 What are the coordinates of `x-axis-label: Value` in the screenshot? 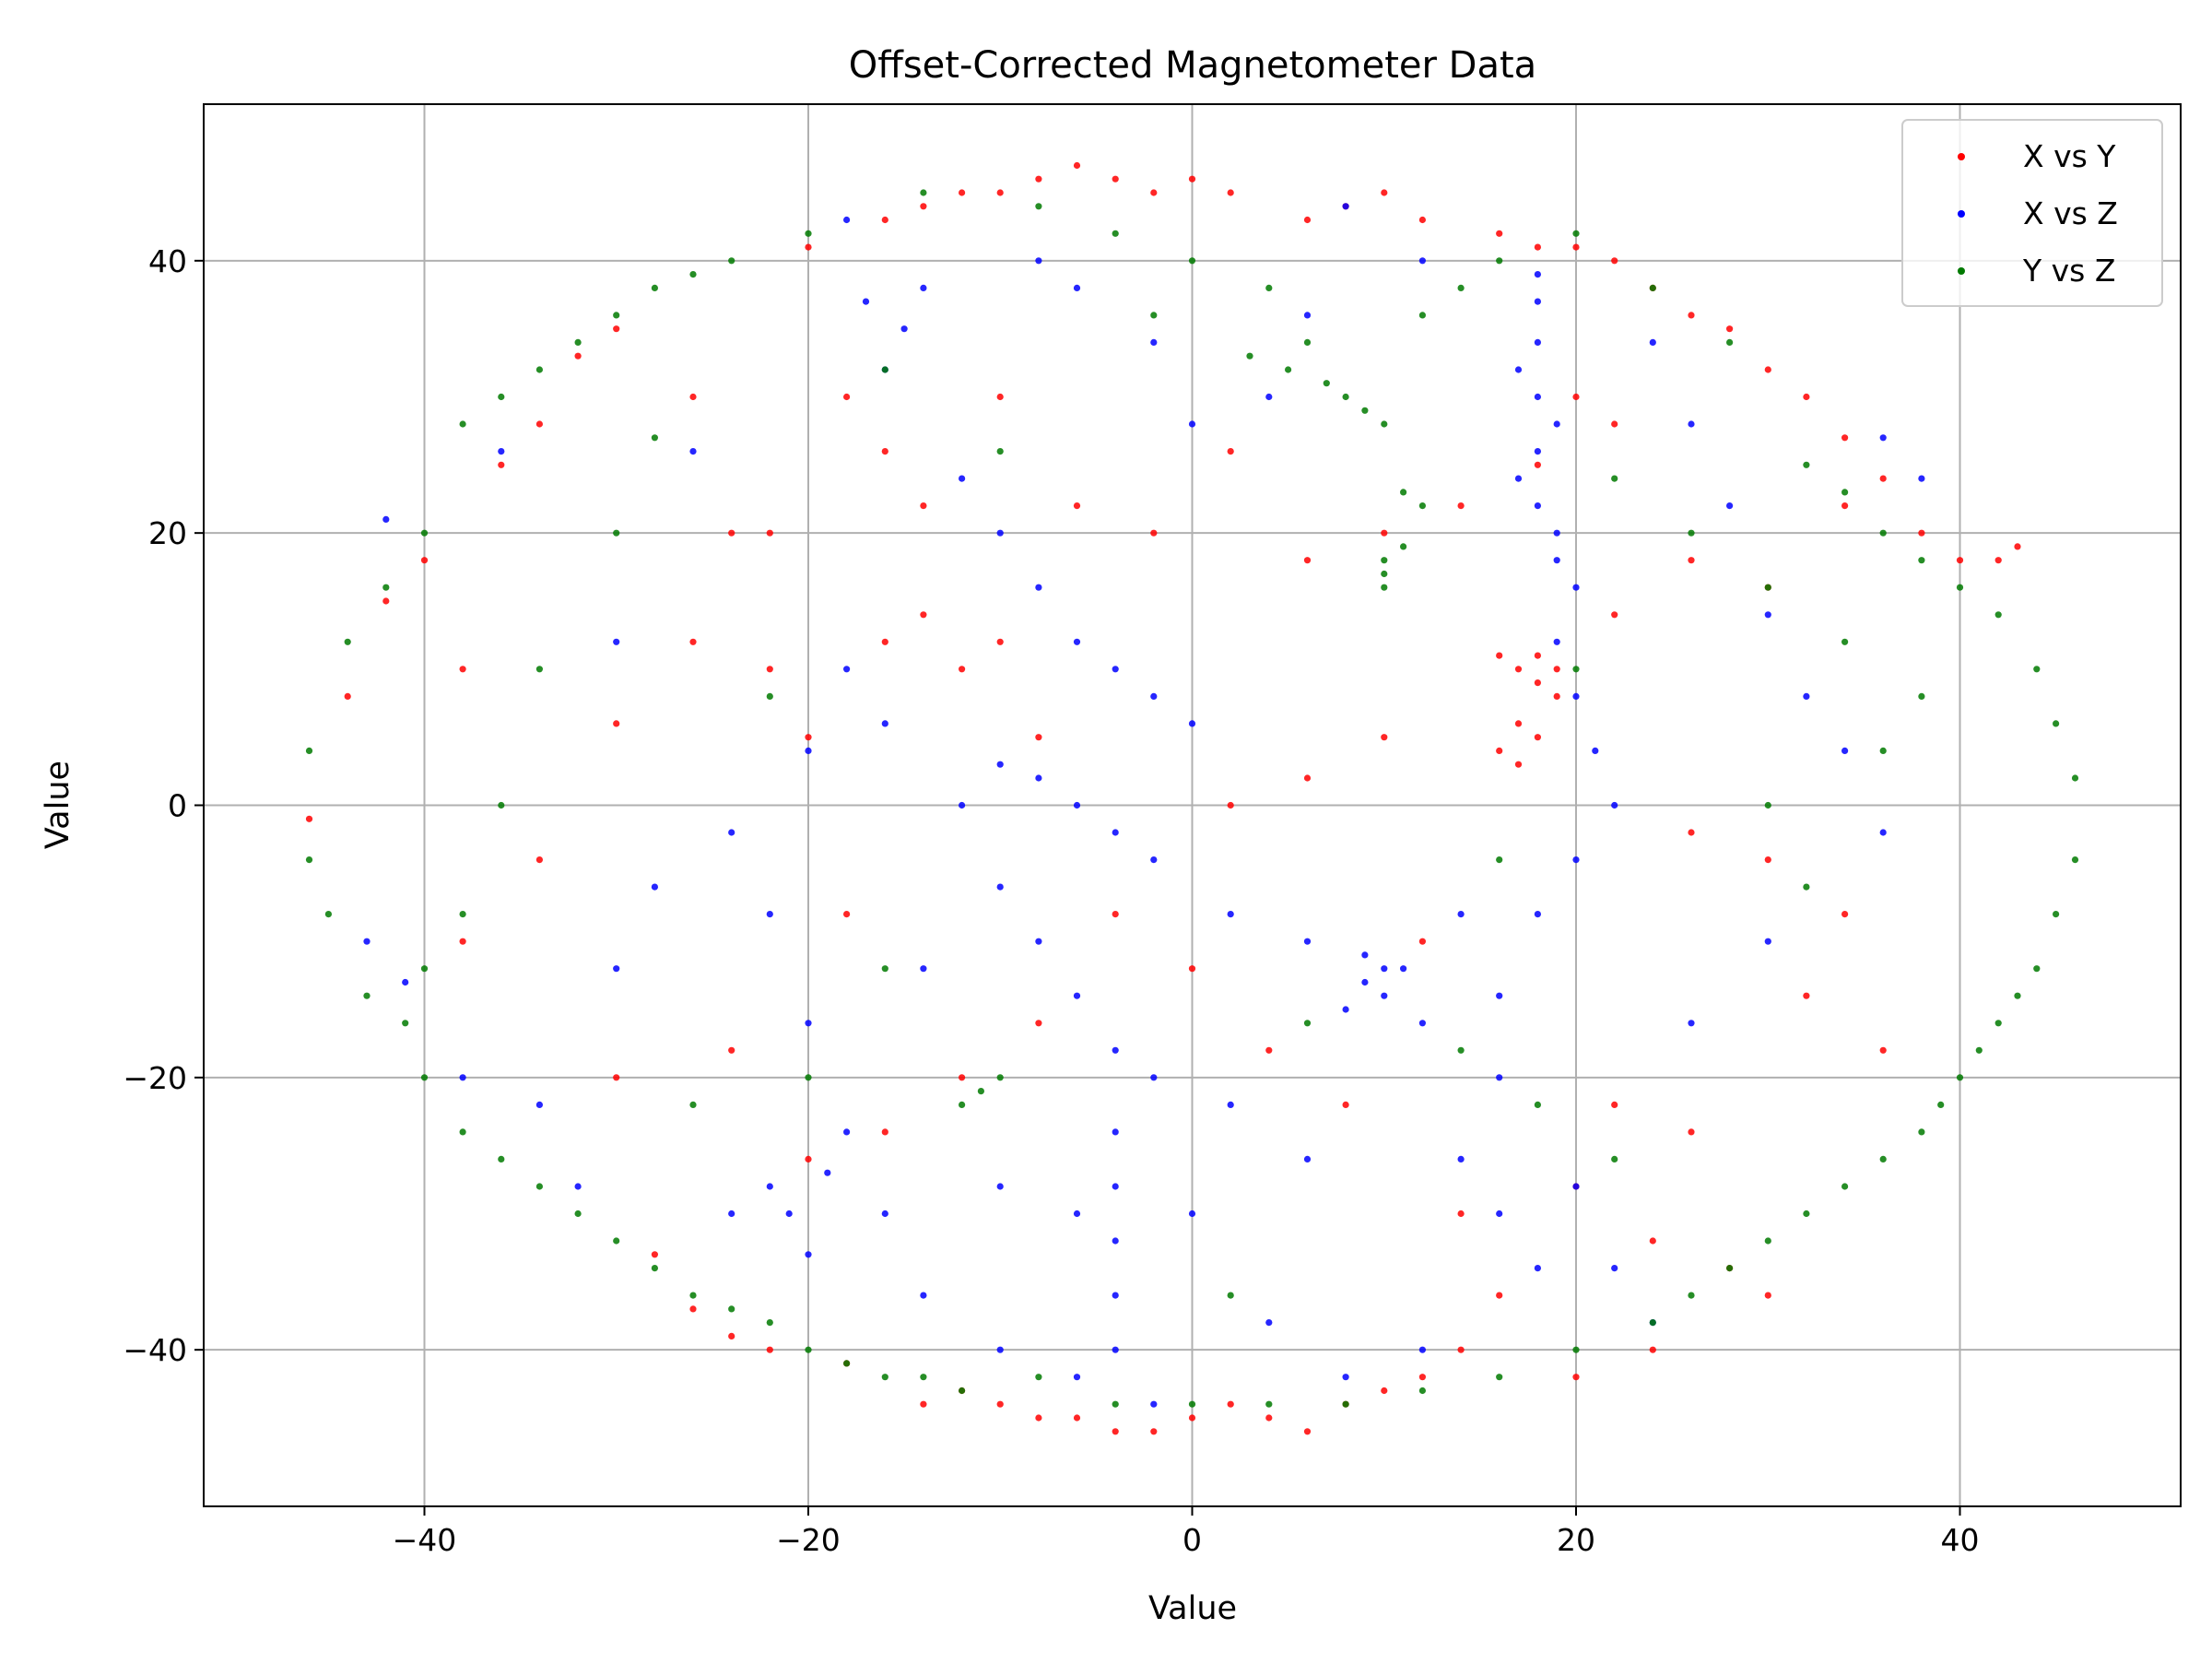 It's located at (1192, 1608).